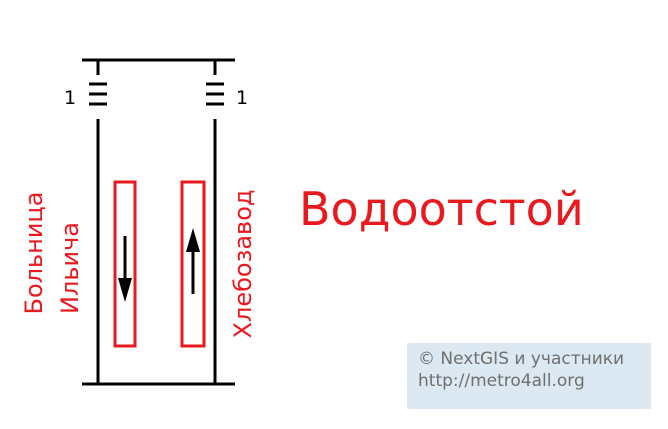 The height and width of the screenshot is (429, 668). What do you see at coordinates (70, 268) in the screenshot?
I see `left-track-label-line2: Ильича` at bounding box center [70, 268].